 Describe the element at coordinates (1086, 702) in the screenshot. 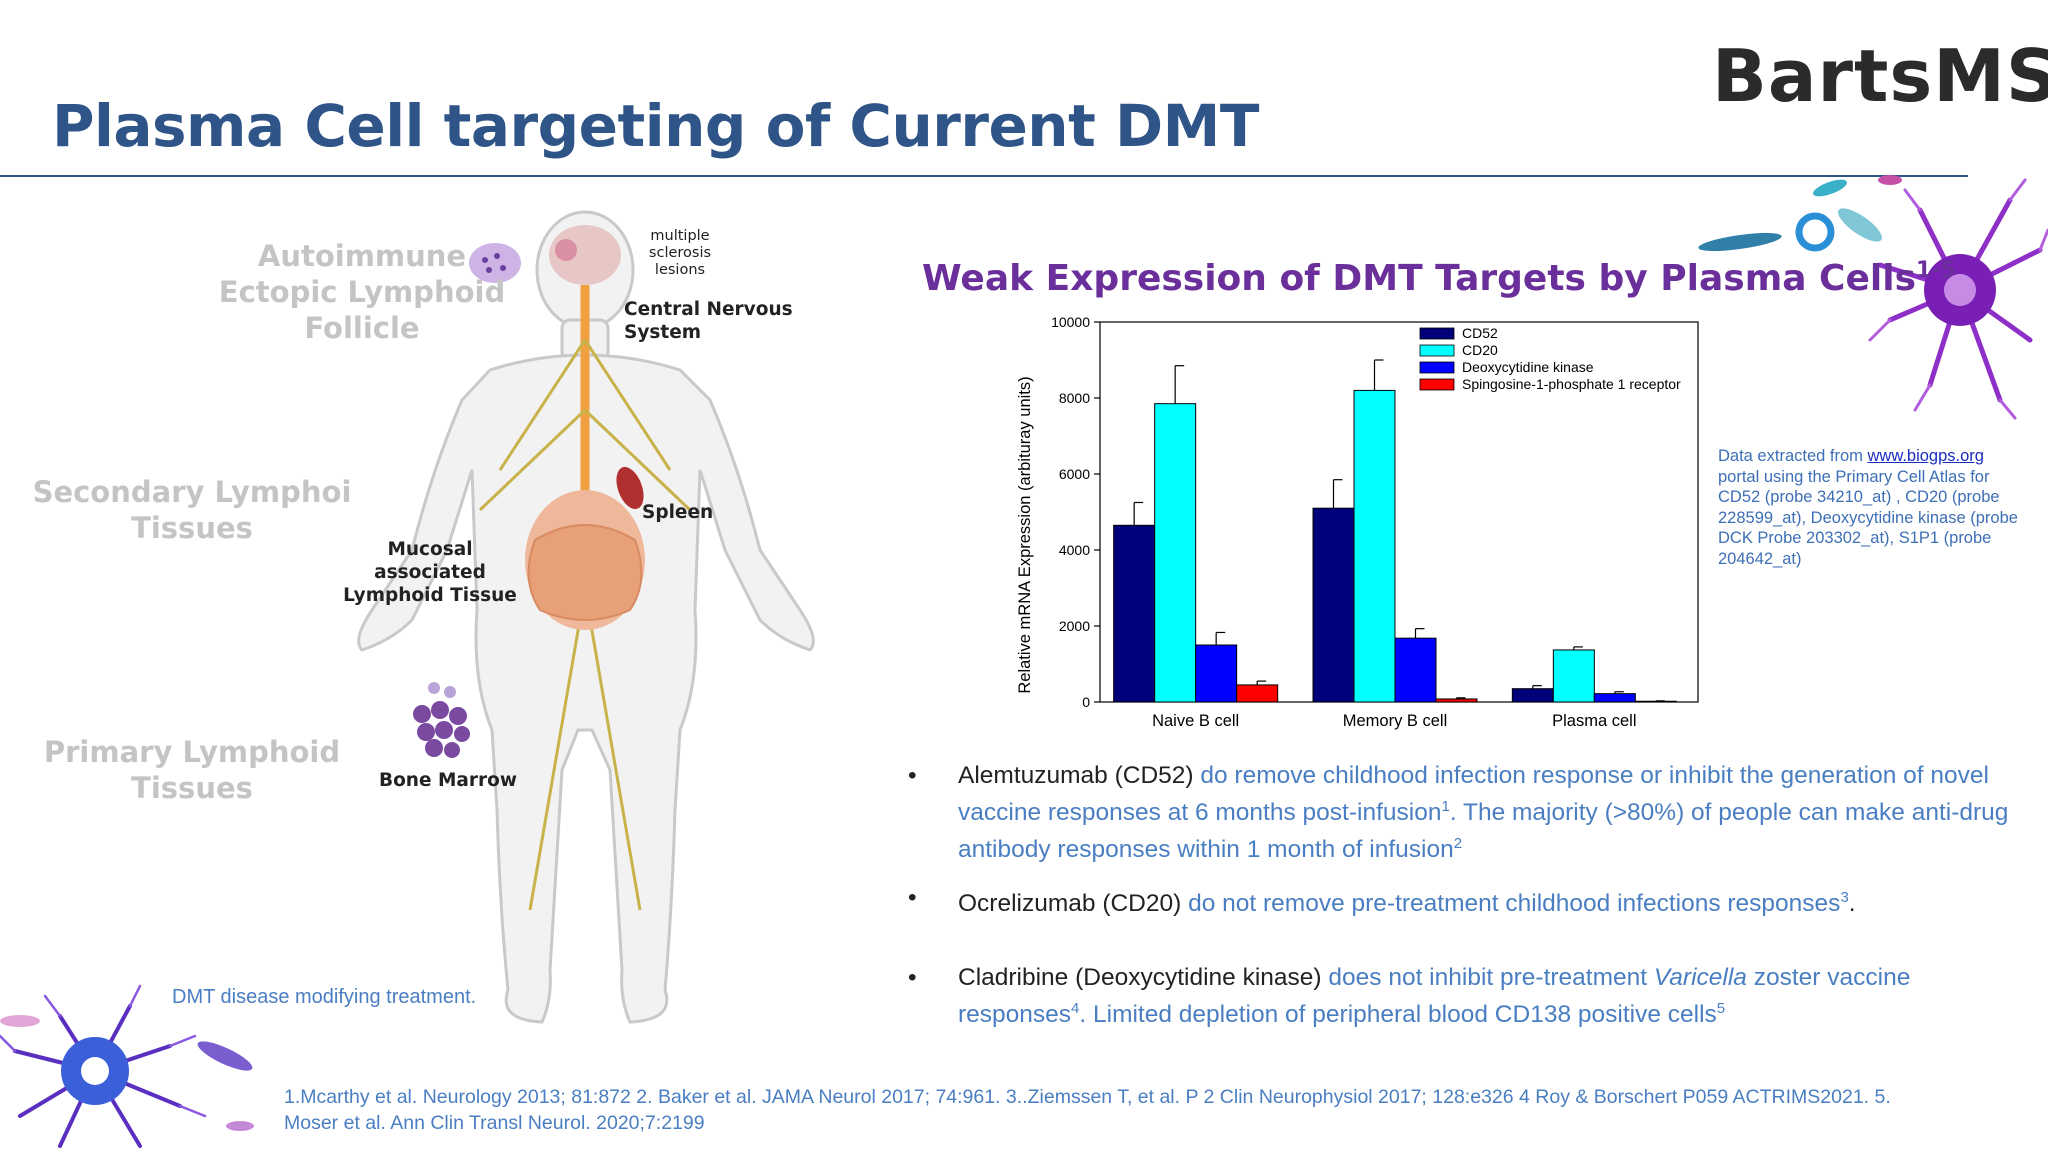

I see `y-tick-label: 0` at that location.